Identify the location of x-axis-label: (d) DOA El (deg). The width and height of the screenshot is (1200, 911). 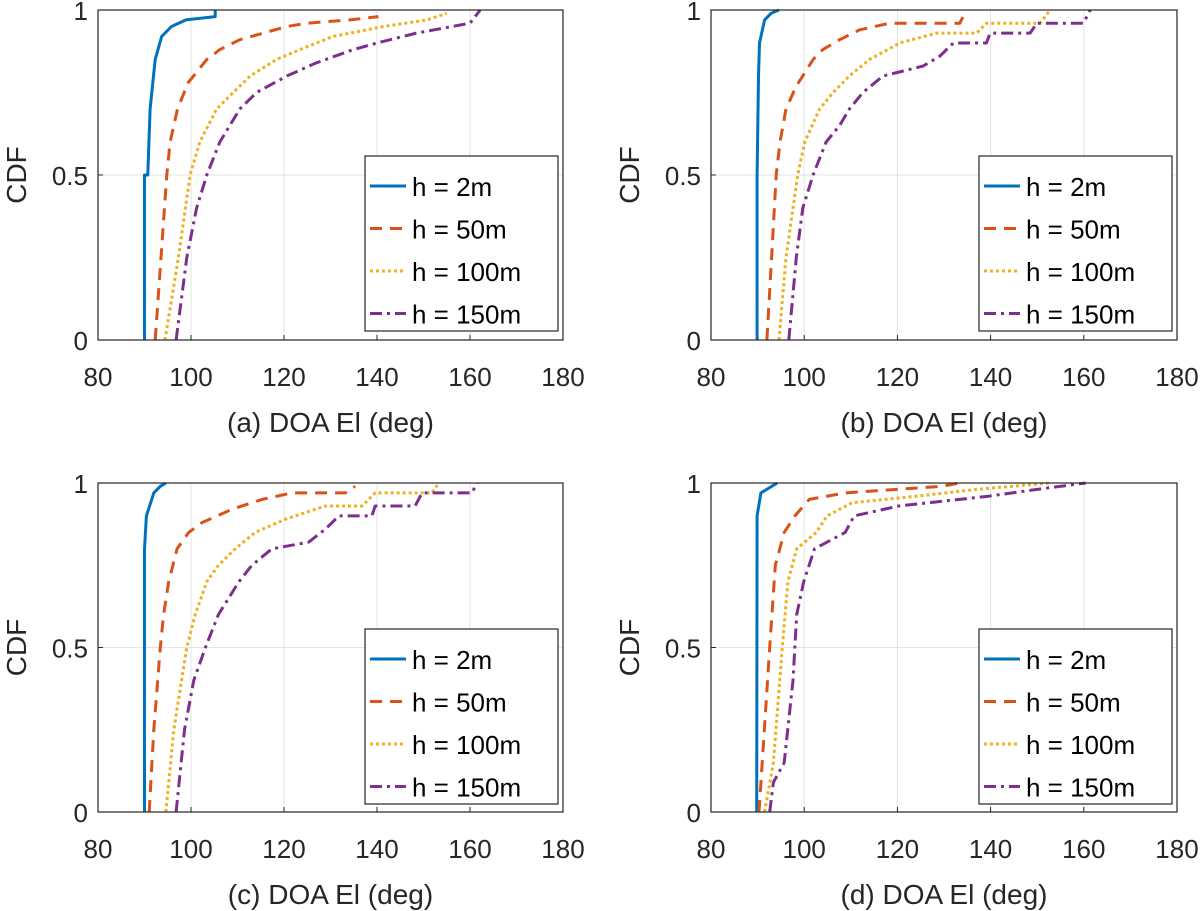
(944, 894).